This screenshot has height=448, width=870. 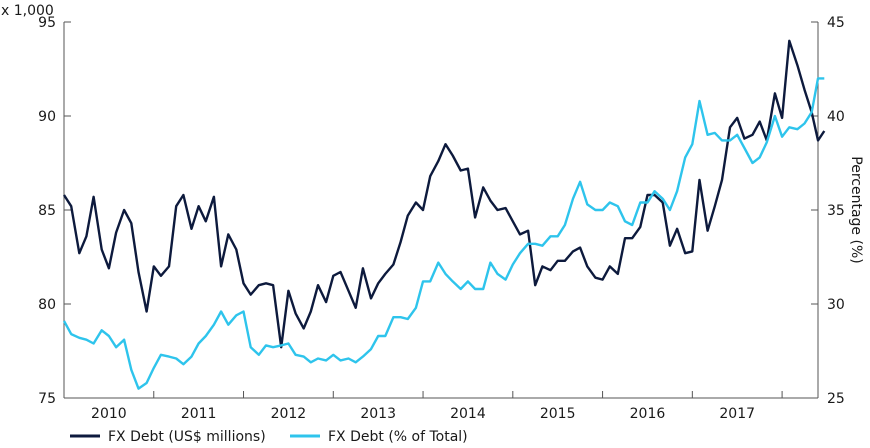 I want to click on left-tick-label: 75, so click(x=47, y=399).